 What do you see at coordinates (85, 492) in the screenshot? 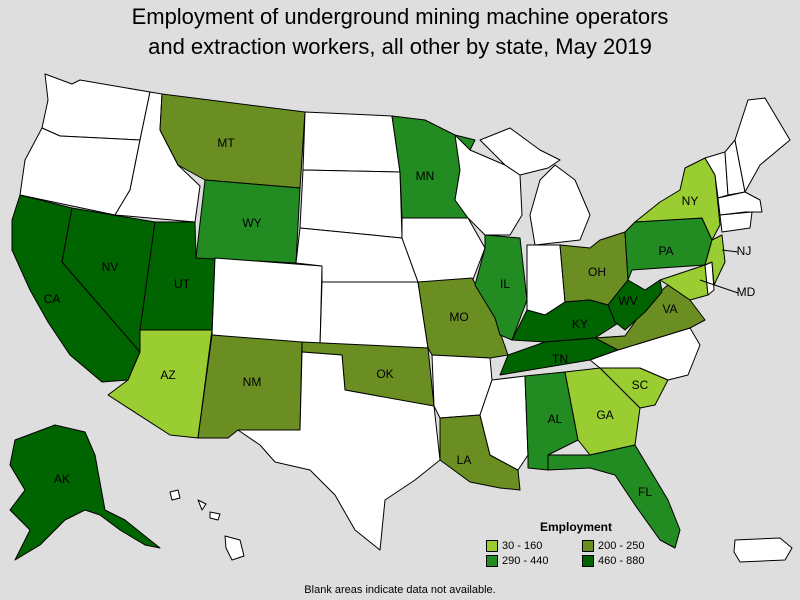
I see `state-ak` at bounding box center [85, 492].